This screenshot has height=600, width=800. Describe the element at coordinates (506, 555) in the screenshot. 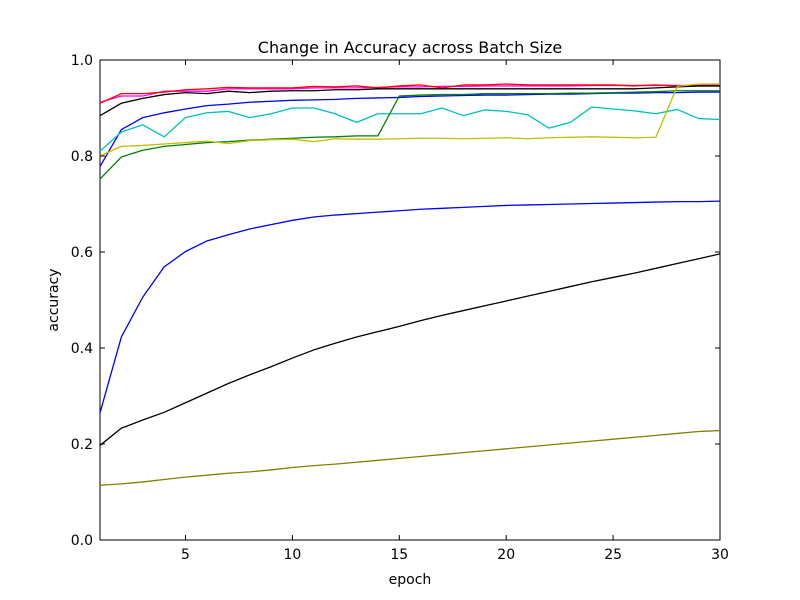

I see `x-tick-label: 20` at that location.